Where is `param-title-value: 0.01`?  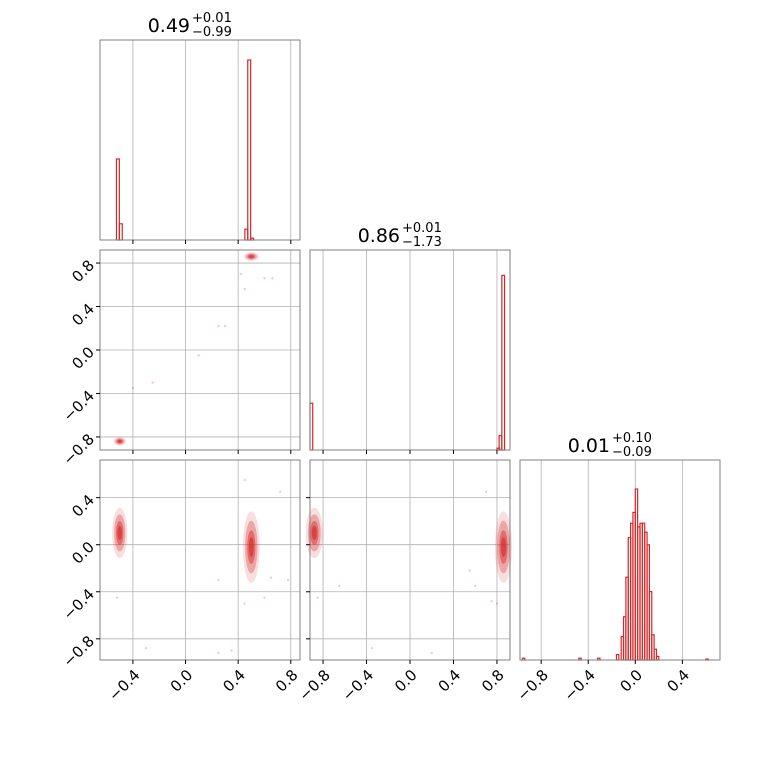
param-title-value: 0.01 is located at coordinates (589, 446).